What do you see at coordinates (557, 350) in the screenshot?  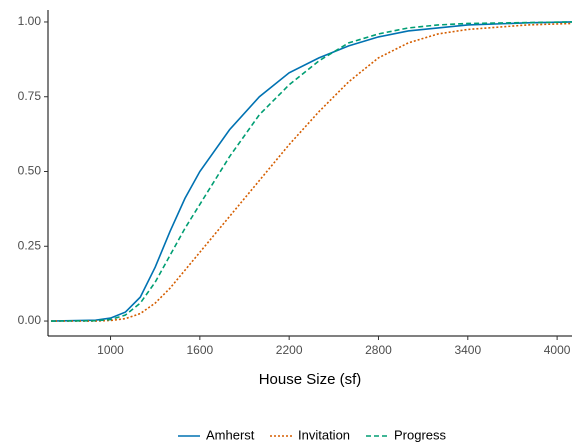 I see `x-tick-label: 4000` at bounding box center [557, 350].